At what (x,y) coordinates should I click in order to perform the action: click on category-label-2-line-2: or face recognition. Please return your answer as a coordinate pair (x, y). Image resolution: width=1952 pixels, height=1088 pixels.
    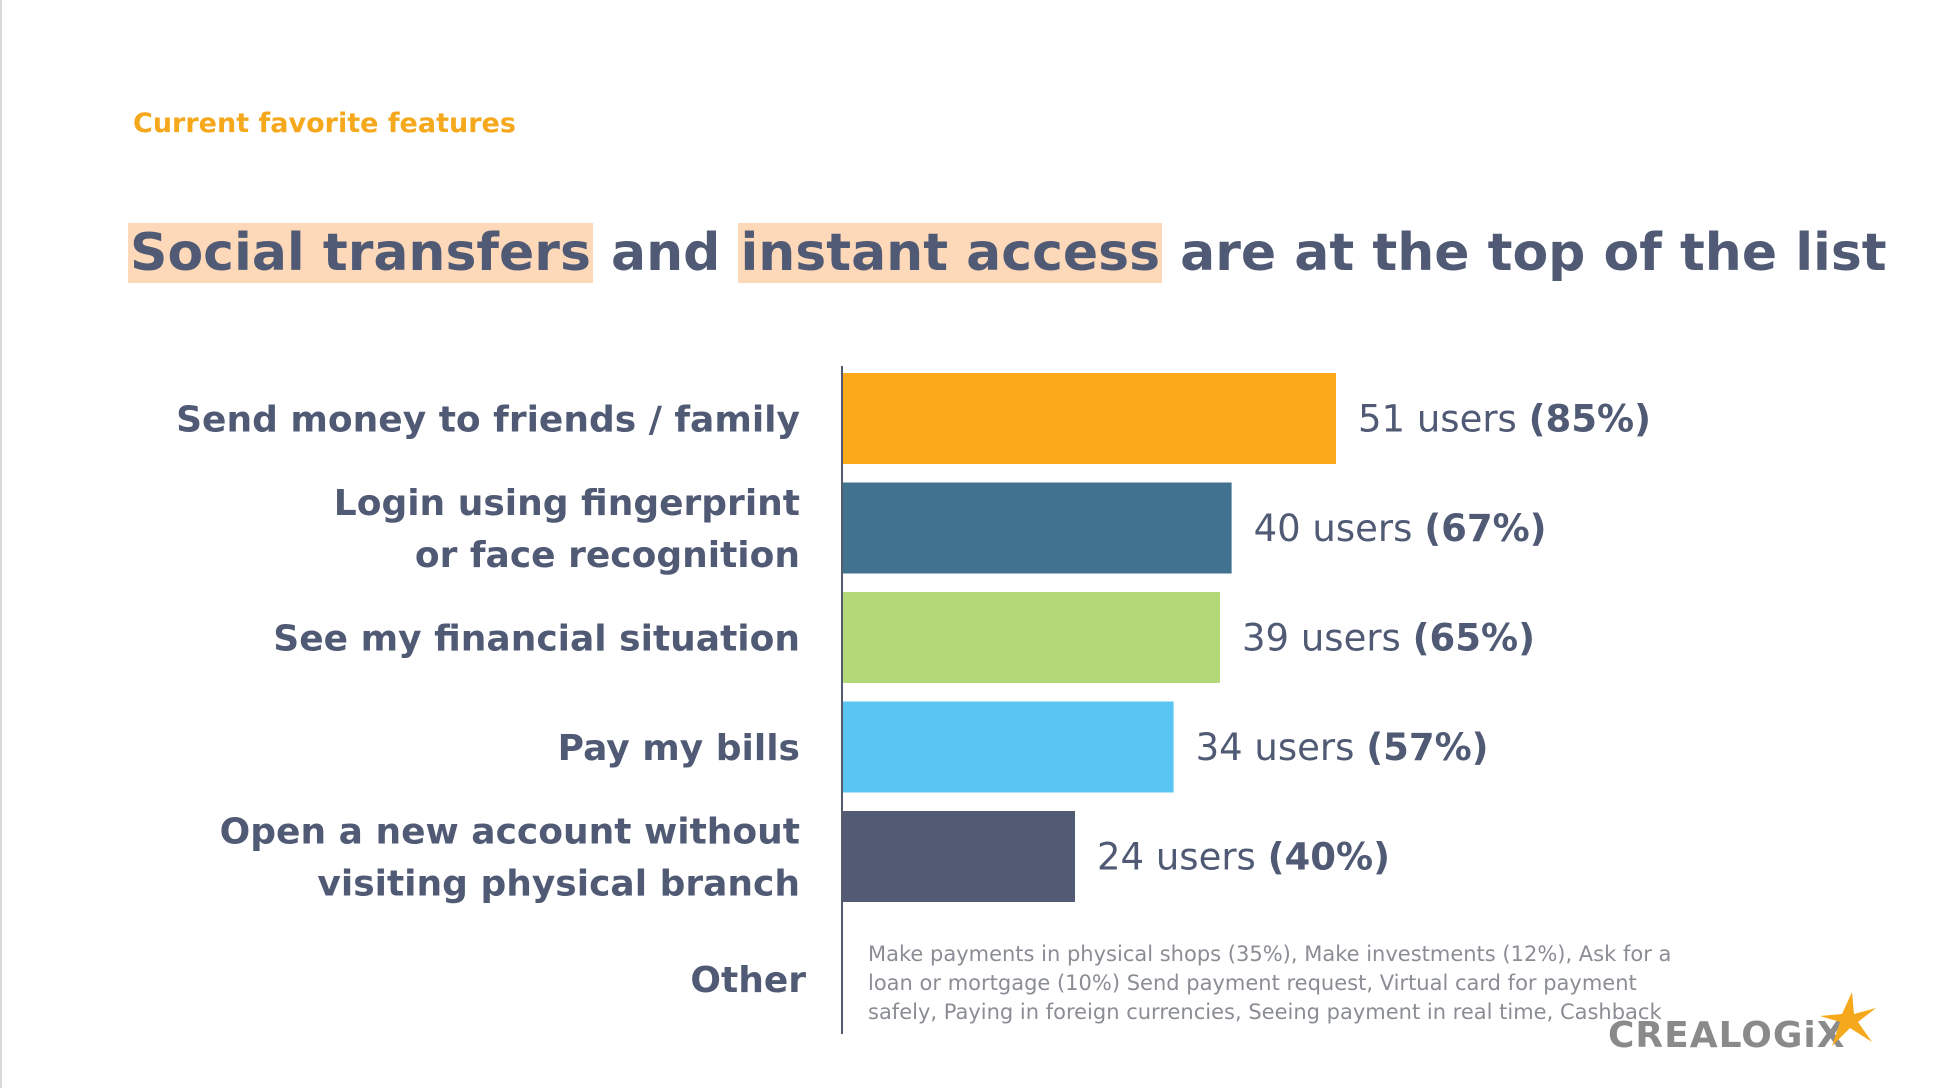
    Looking at the image, I should click on (607, 555).